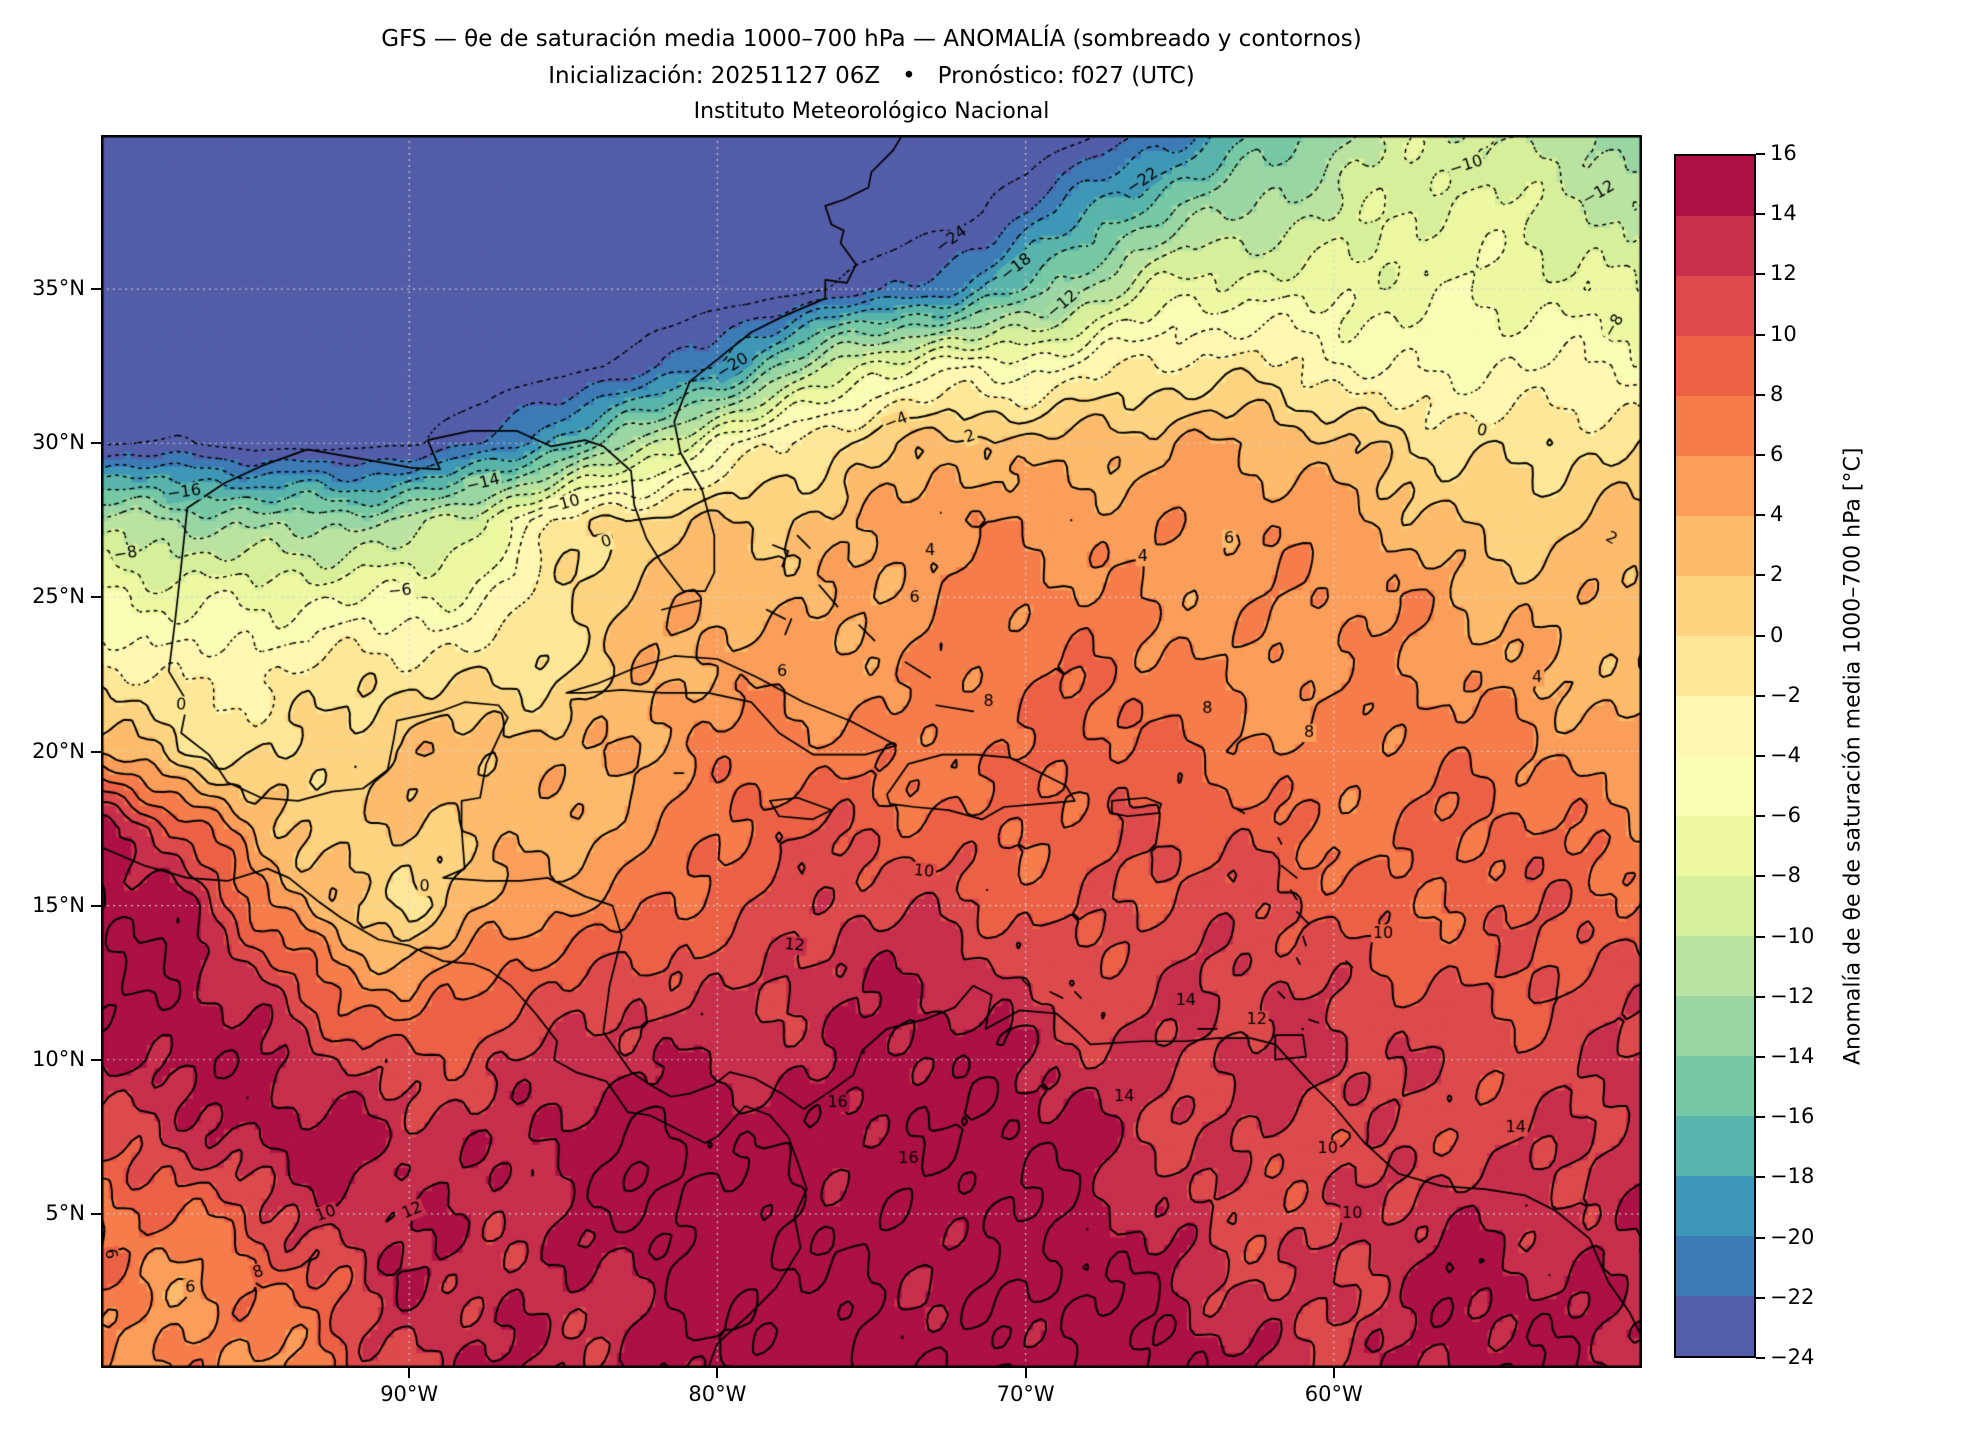 The width and height of the screenshot is (1980, 1440). I want to click on colorbar-tick-label: 6, so click(1777, 454).